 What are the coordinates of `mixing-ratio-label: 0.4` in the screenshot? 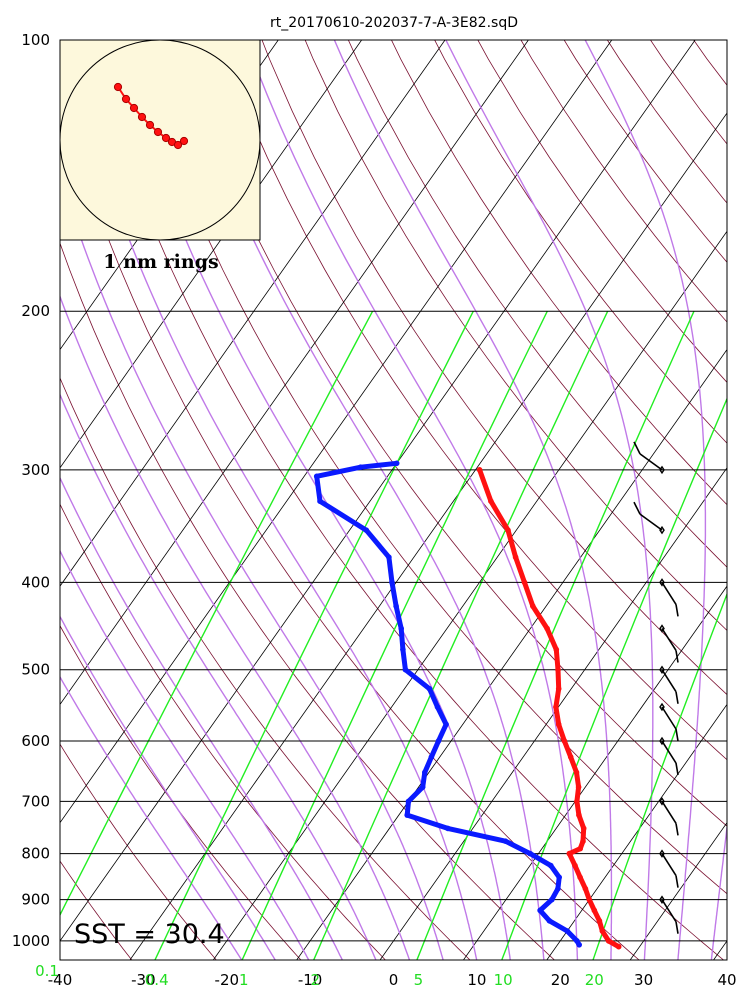 It's located at (157, 980).